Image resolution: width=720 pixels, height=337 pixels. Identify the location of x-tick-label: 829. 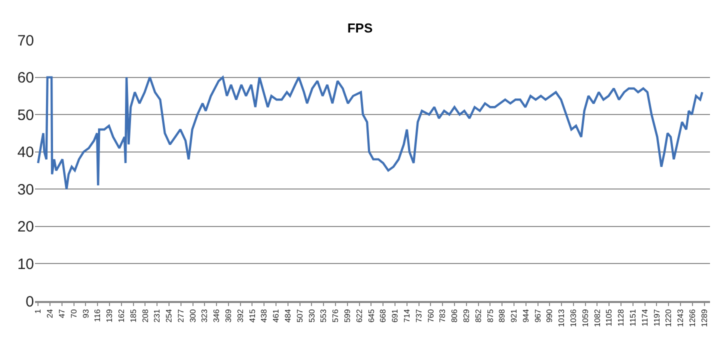
(466, 315).